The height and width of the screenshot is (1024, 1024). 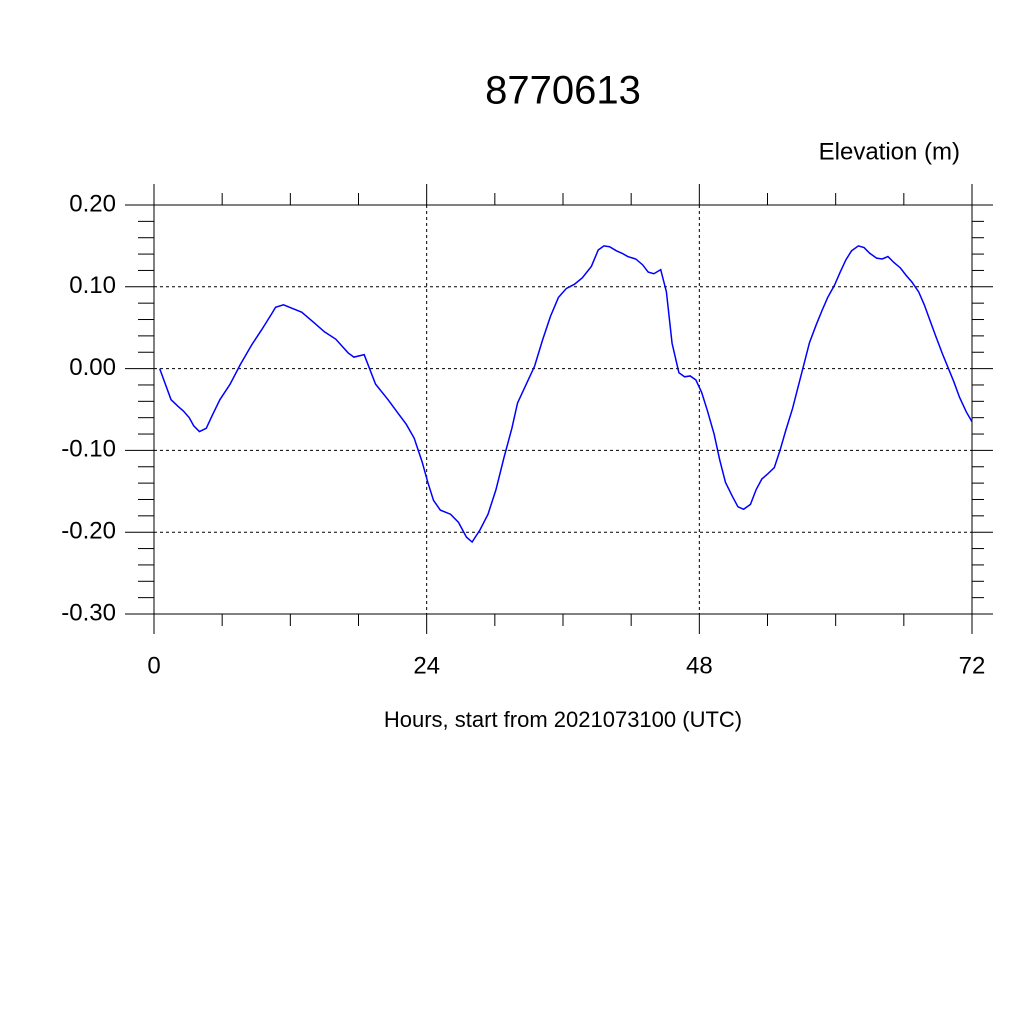 I want to click on chart-title: 8770613, so click(x=563, y=91).